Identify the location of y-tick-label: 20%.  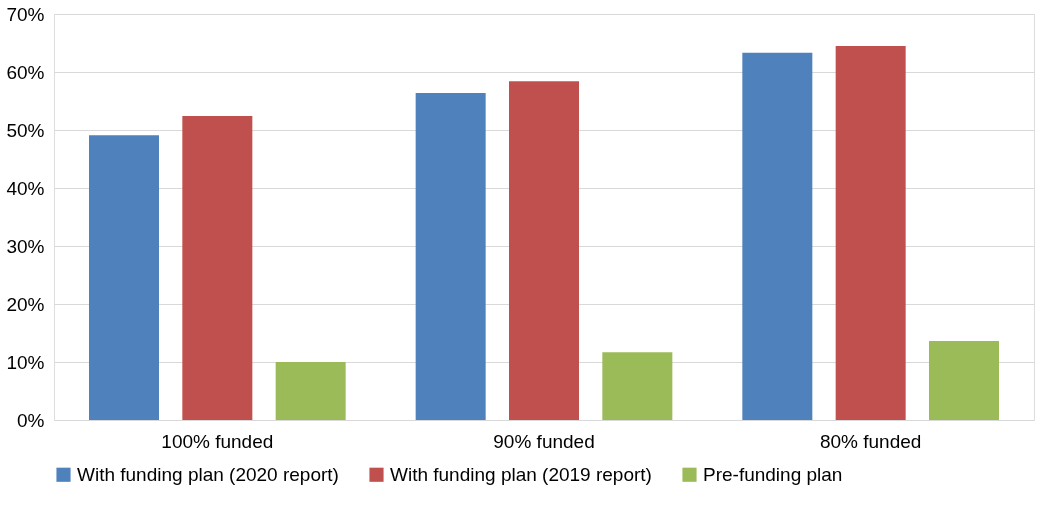
(25, 304).